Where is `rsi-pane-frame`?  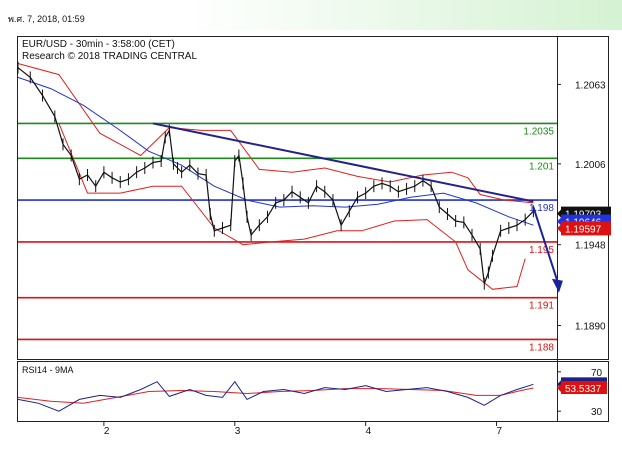 rsi-pane-frame is located at coordinates (313, 391).